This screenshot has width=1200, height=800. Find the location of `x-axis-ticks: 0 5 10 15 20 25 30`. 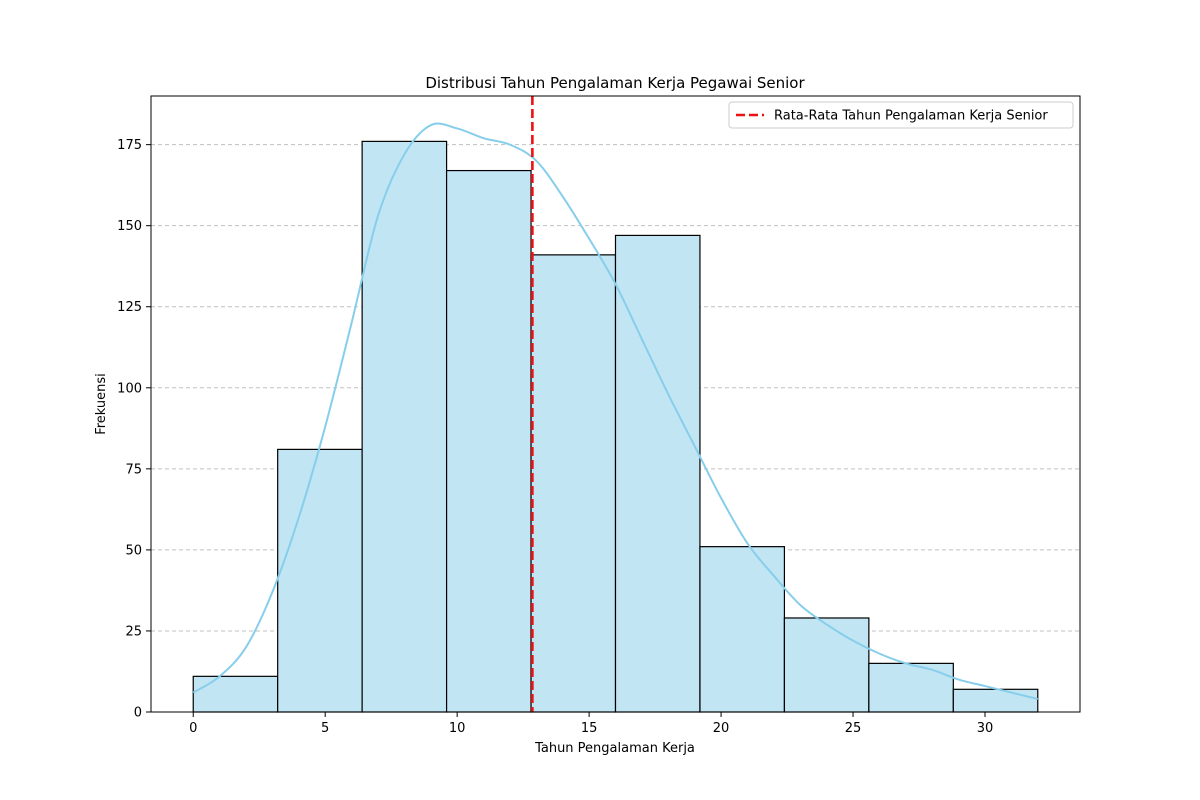

x-axis-ticks: 0 5 10 15 20 25 30 is located at coordinates (591, 724).